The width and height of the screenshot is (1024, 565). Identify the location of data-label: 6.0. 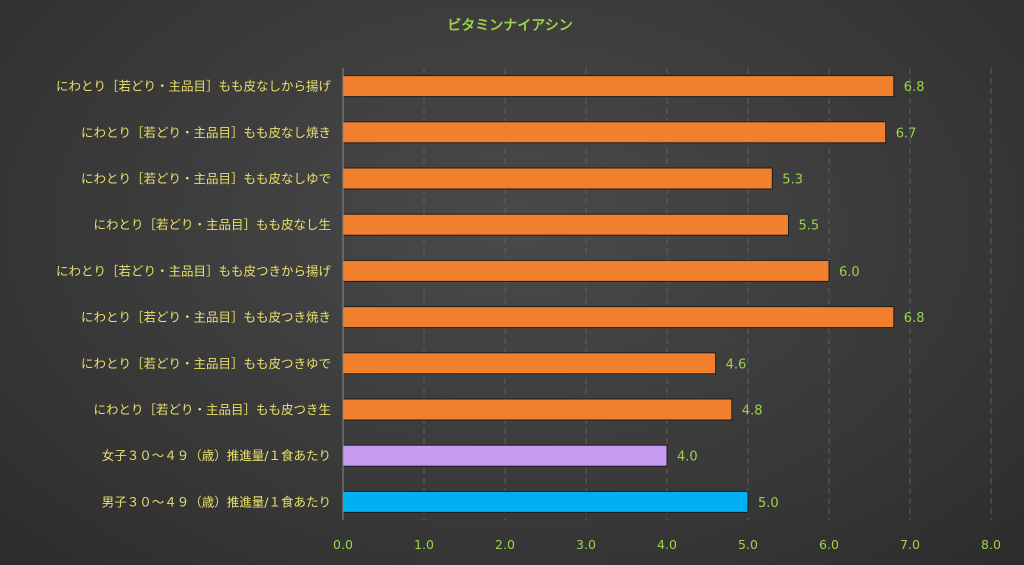
(849, 272).